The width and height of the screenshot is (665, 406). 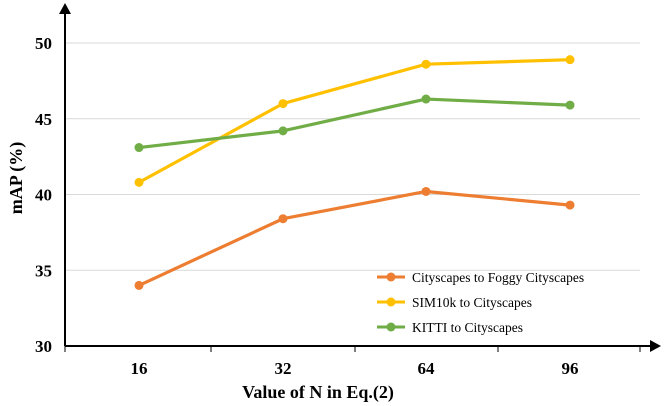 What do you see at coordinates (283, 368) in the screenshot?
I see `x-tick-label: 32` at bounding box center [283, 368].